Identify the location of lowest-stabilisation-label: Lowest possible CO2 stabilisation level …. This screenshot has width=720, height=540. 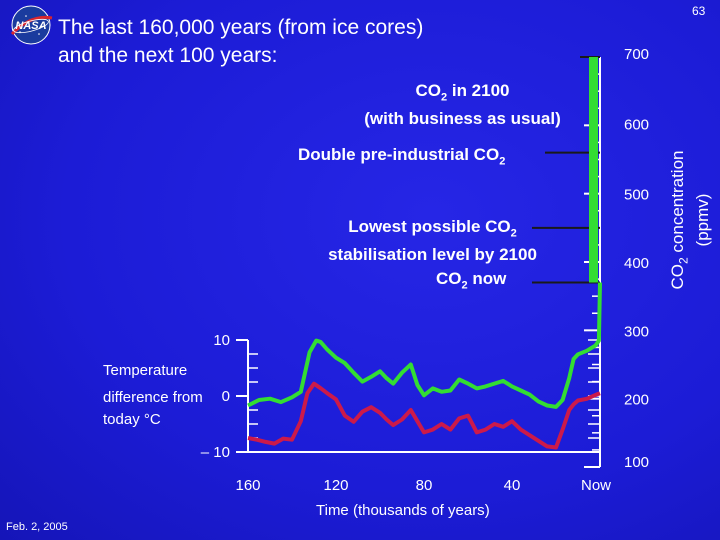
(432, 241).